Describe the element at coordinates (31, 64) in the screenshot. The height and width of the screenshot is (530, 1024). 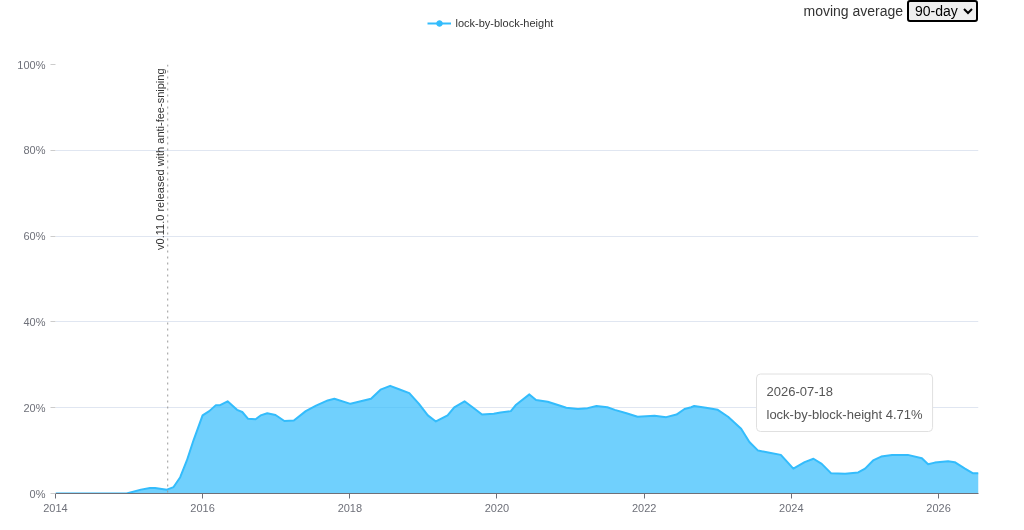
I see `y-tick-label: 100%` at that location.